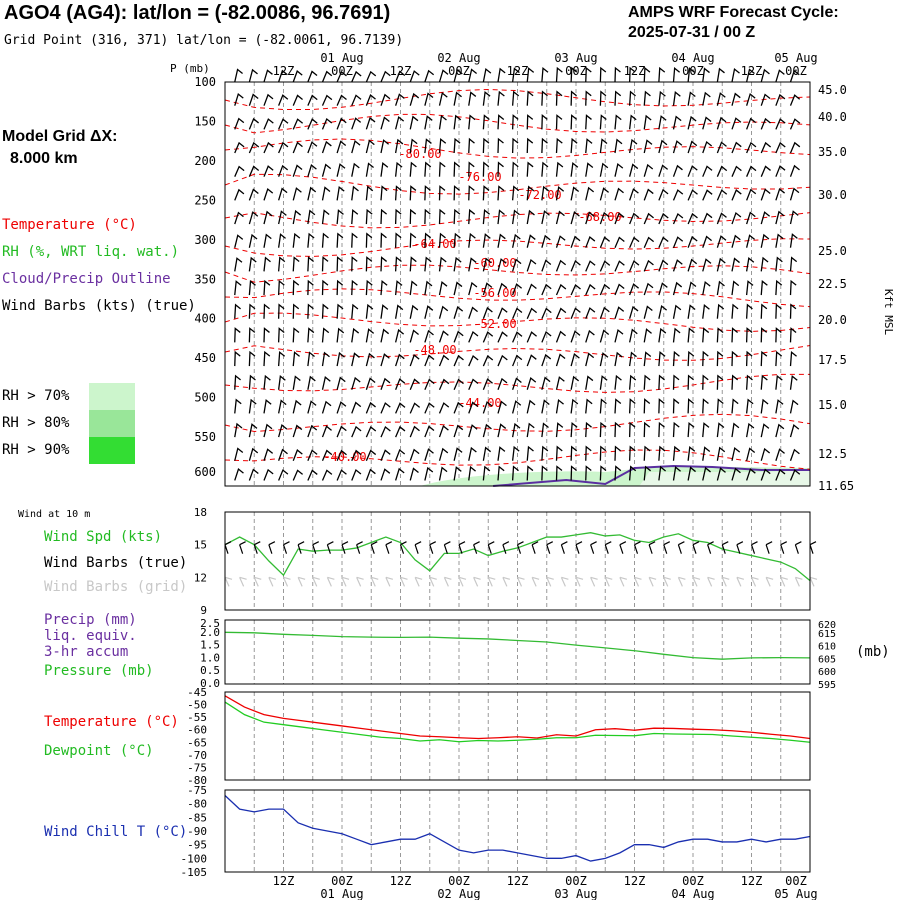  I want to click on legend-cloud-outline: Cloud/Precip Outline, so click(86, 279).